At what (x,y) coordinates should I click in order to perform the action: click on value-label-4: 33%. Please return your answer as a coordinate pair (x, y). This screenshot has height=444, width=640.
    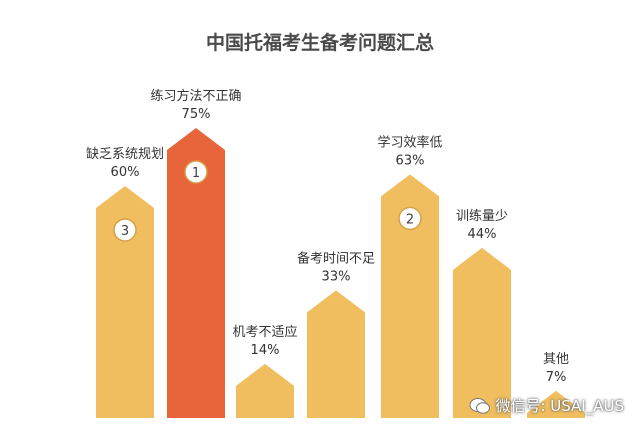
    Looking at the image, I should click on (336, 276).